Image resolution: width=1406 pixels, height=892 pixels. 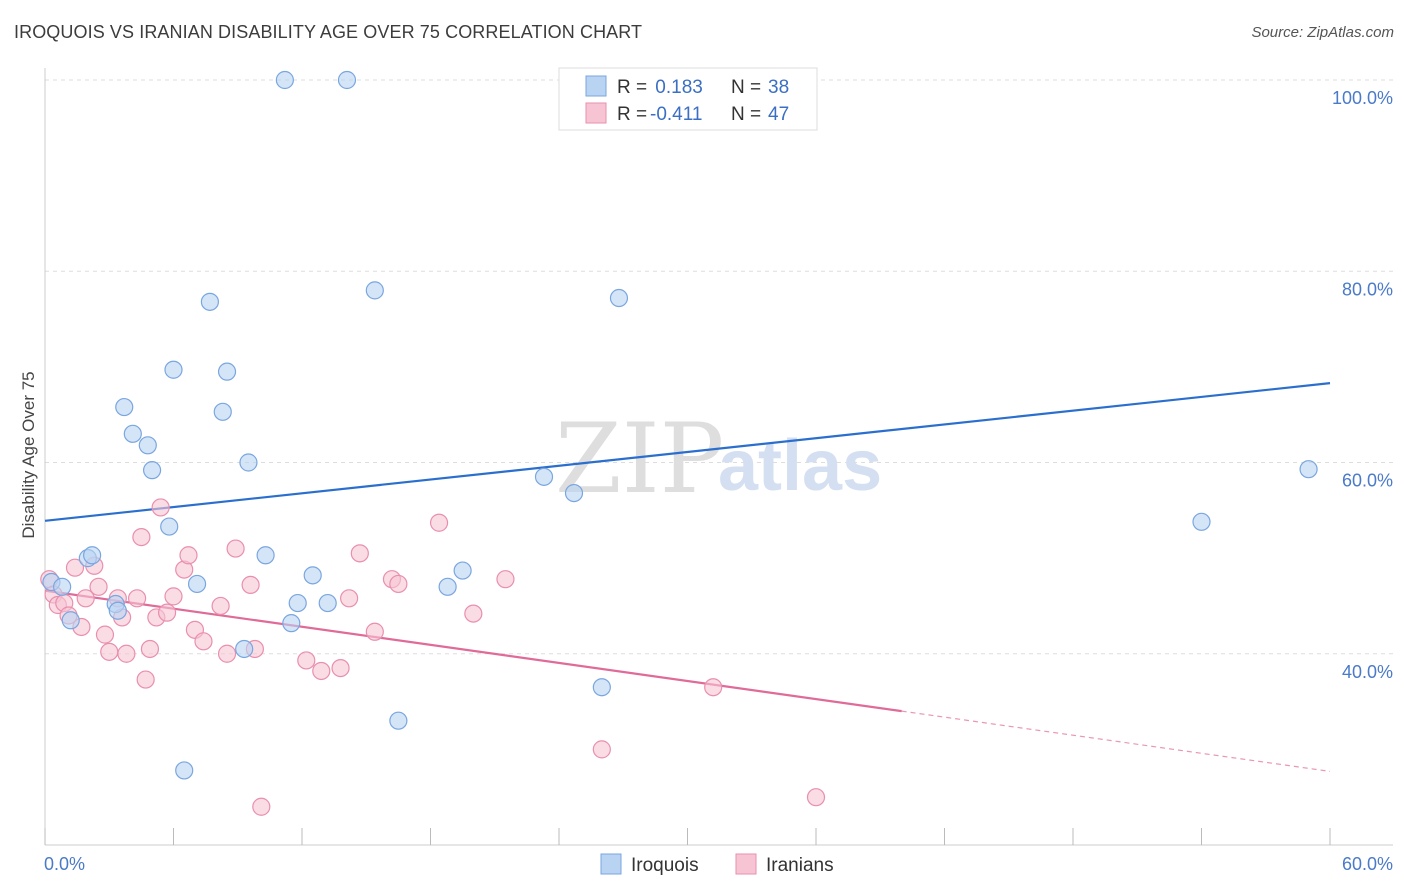 What do you see at coordinates (473, 651) in the screenshot?
I see `trend-line-iranians` at bounding box center [473, 651].